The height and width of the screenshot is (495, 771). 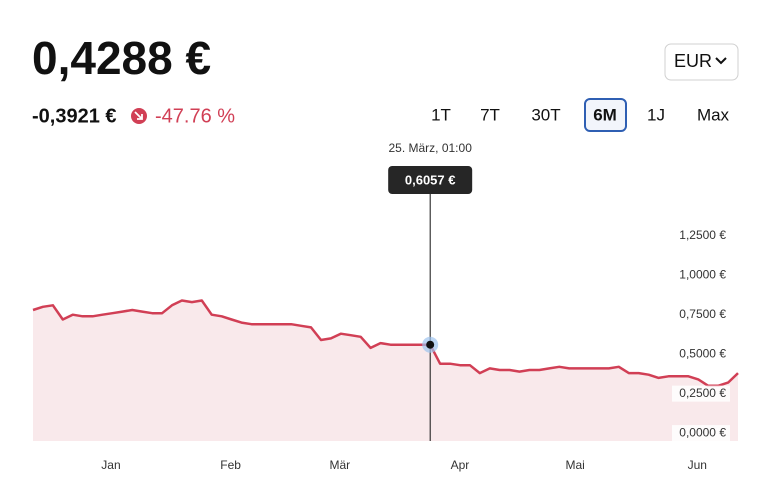 I want to click on currency-select: EUR, so click(x=701, y=62).